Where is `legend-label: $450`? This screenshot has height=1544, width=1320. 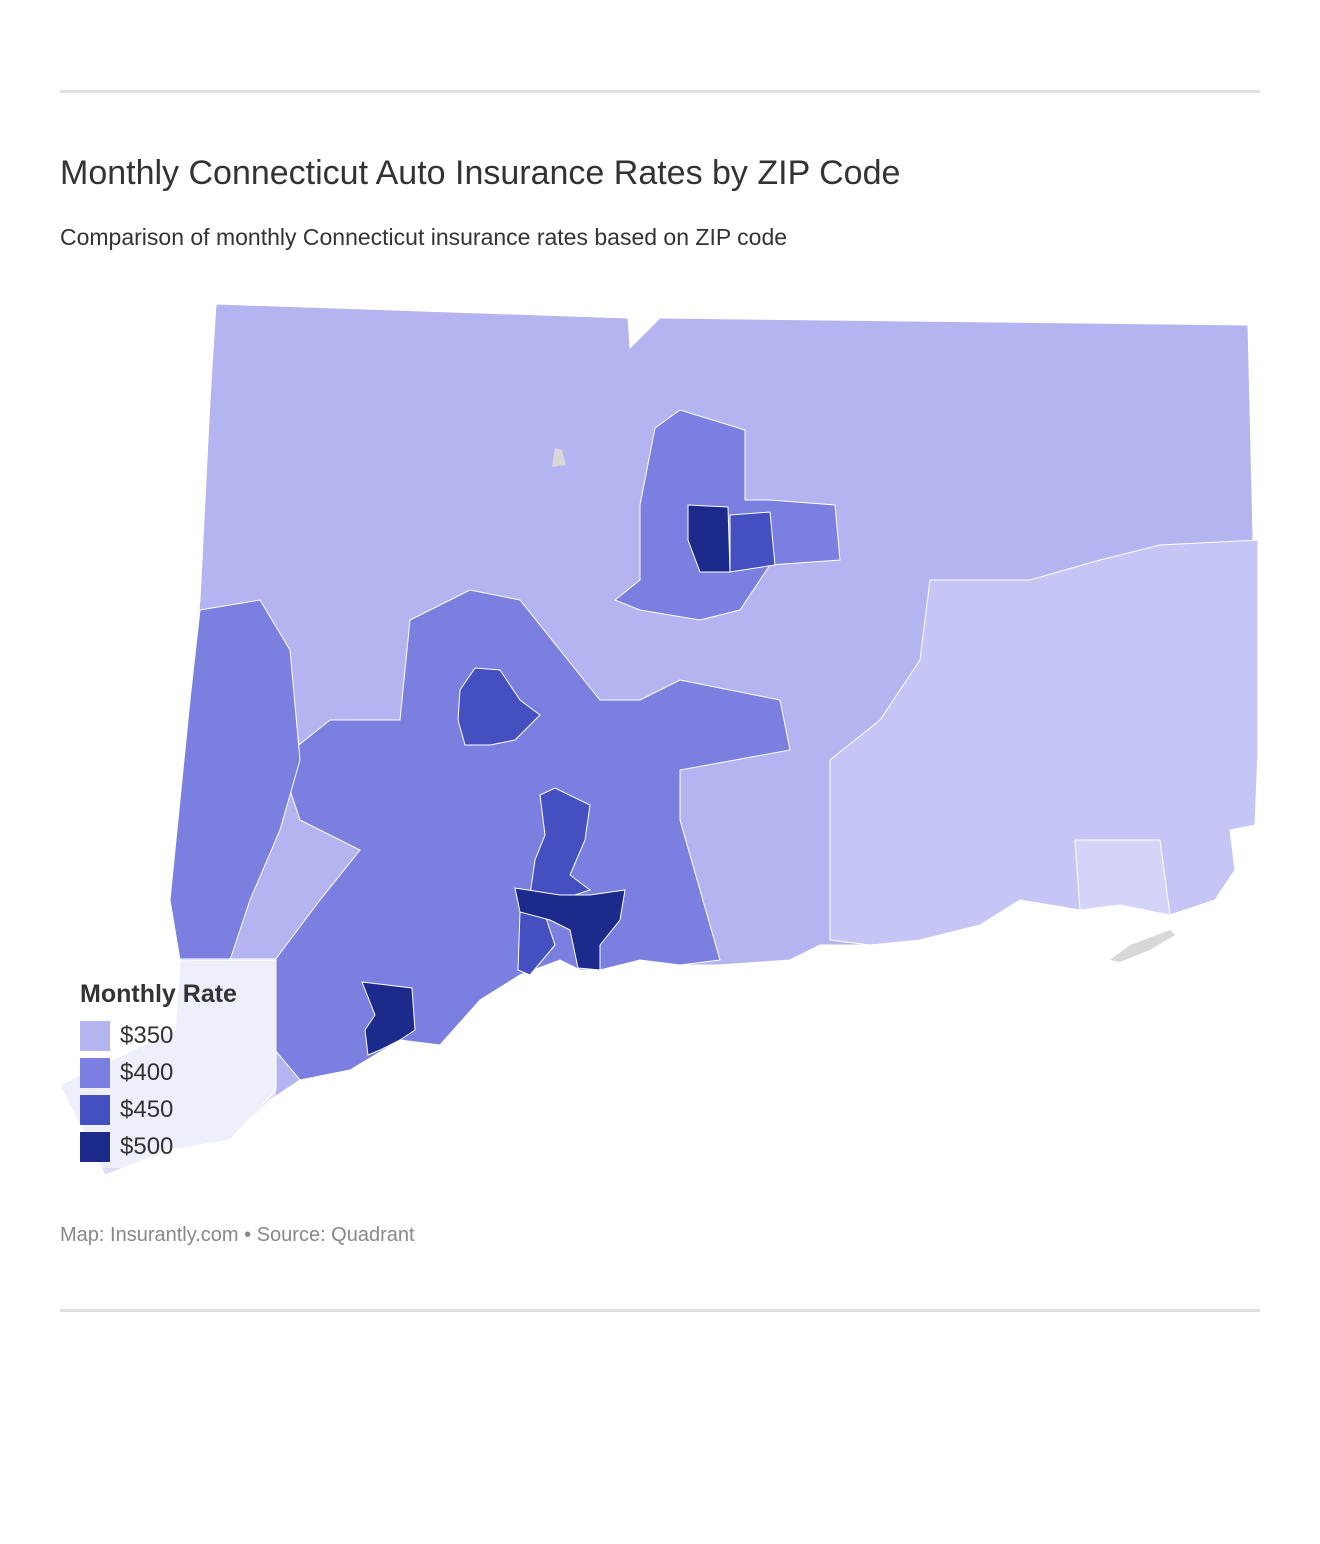
legend-label: $450 is located at coordinates (147, 1109).